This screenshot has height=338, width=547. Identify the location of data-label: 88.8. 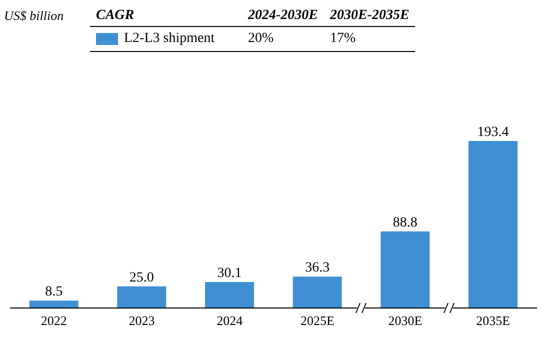
(405, 222).